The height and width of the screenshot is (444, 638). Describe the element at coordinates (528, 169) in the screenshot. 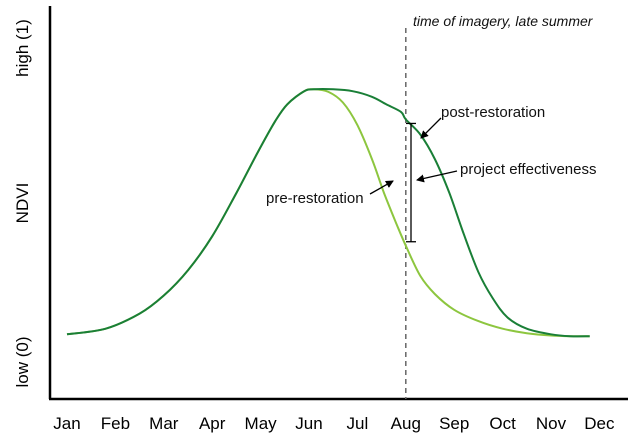

I see `annotation-project-effectiveness: project effectiveness` at that location.